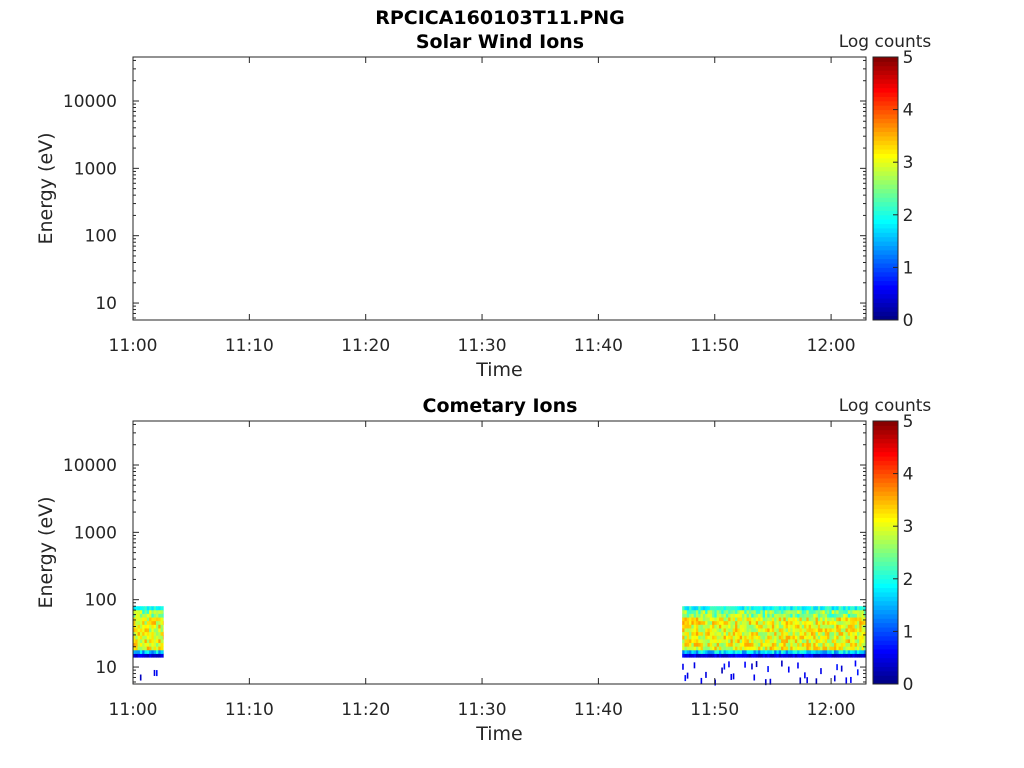 The height and width of the screenshot is (768, 1024). What do you see at coordinates (499, 734) in the screenshot?
I see `x-axis-label: Time` at bounding box center [499, 734].